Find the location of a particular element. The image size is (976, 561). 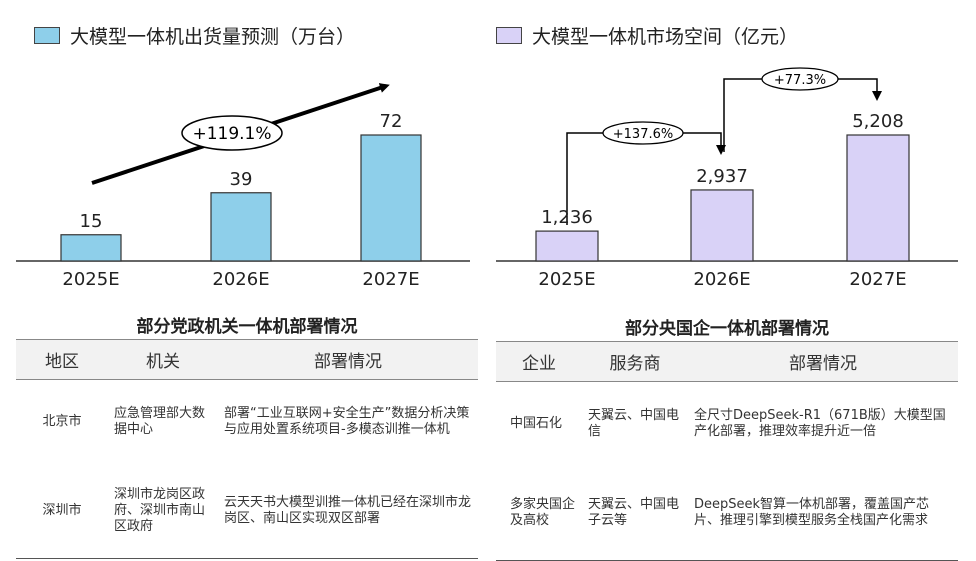

table-header-provider: 服务商 is located at coordinates (635, 361).